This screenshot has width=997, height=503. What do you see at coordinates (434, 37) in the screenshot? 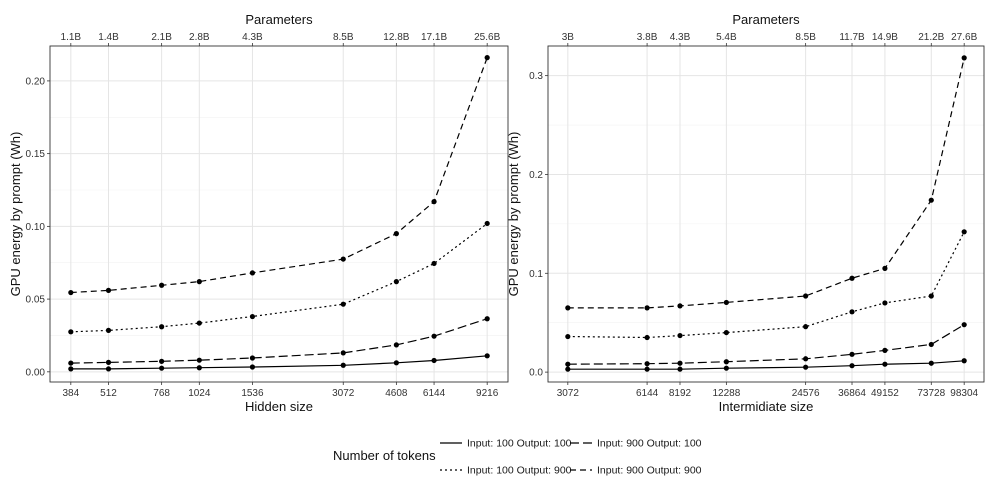
I see `top-tick-label: 17.1B` at bounding box center [434, 37].